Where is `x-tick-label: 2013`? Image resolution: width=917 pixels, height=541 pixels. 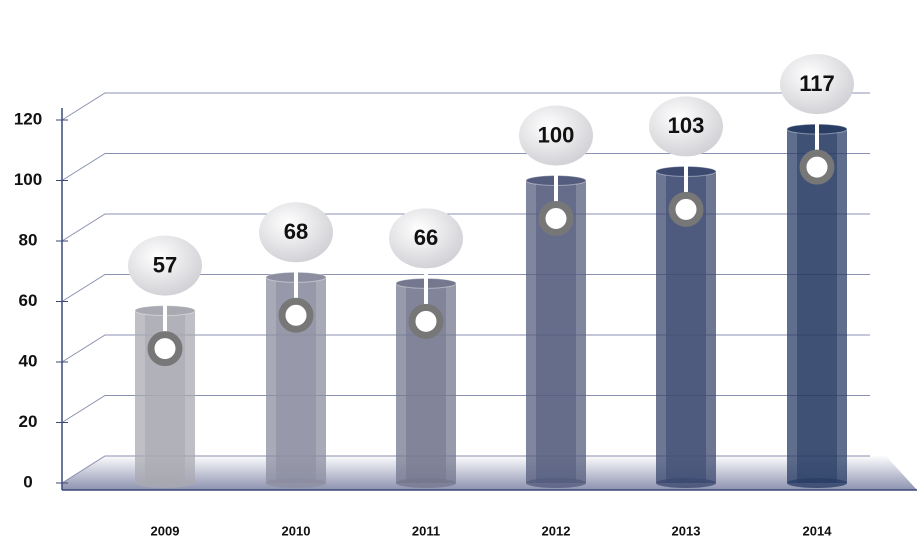
x-tick-label: 2013 is located at coordinates (686, 530).